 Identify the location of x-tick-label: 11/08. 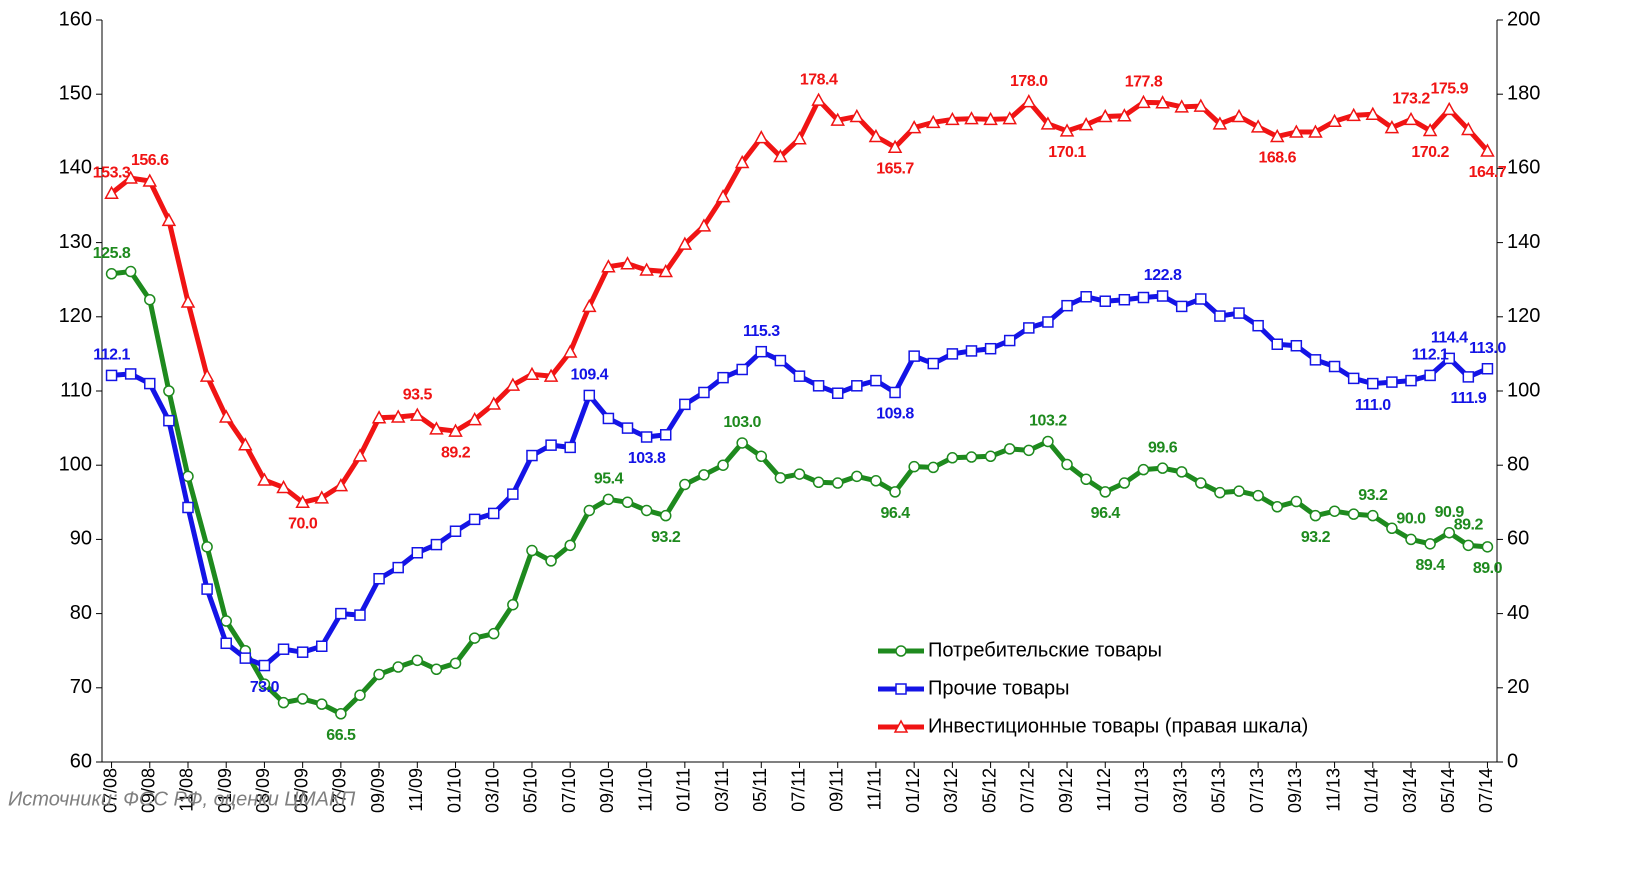
(187, 790).